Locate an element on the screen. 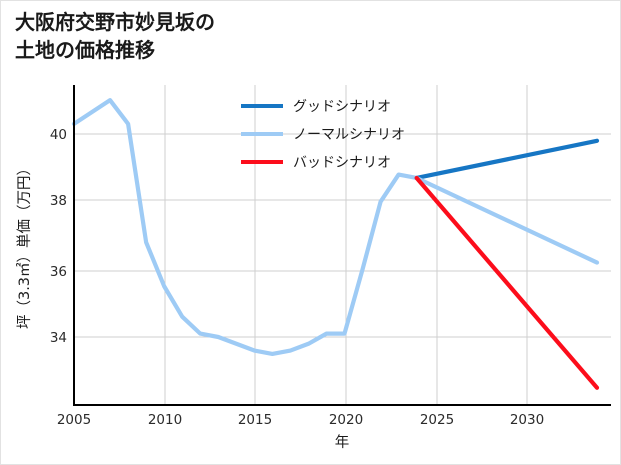 This screenshot has height=465, width=621. x-axis-title: 年 is located at coordinates (342, 442).